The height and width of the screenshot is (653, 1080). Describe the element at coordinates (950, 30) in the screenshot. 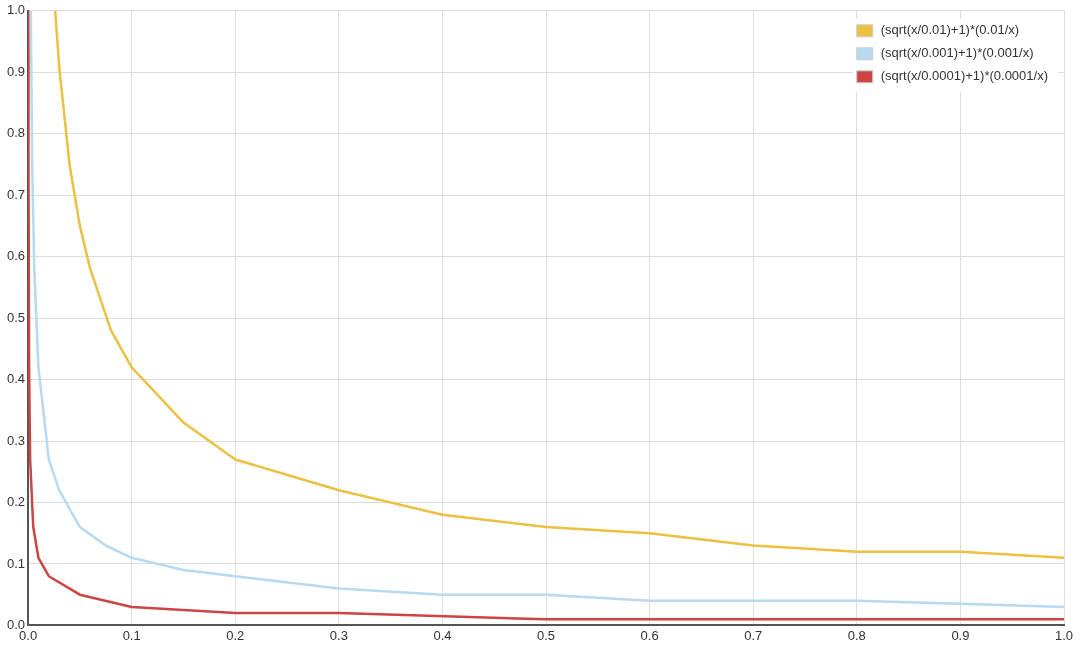

I see `legend-label: (sqrt(x/0.01)+1)*(0.01/x)` at that location.